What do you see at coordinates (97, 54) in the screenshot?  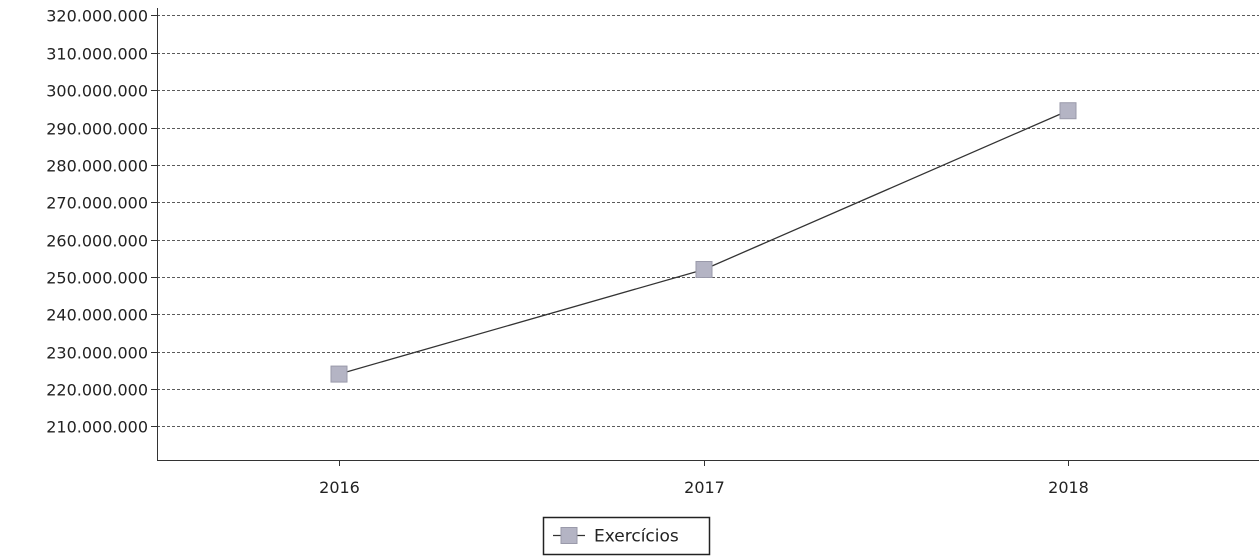 I see `y-tick-label: 310.000.000` at bounding box center [97, 54].